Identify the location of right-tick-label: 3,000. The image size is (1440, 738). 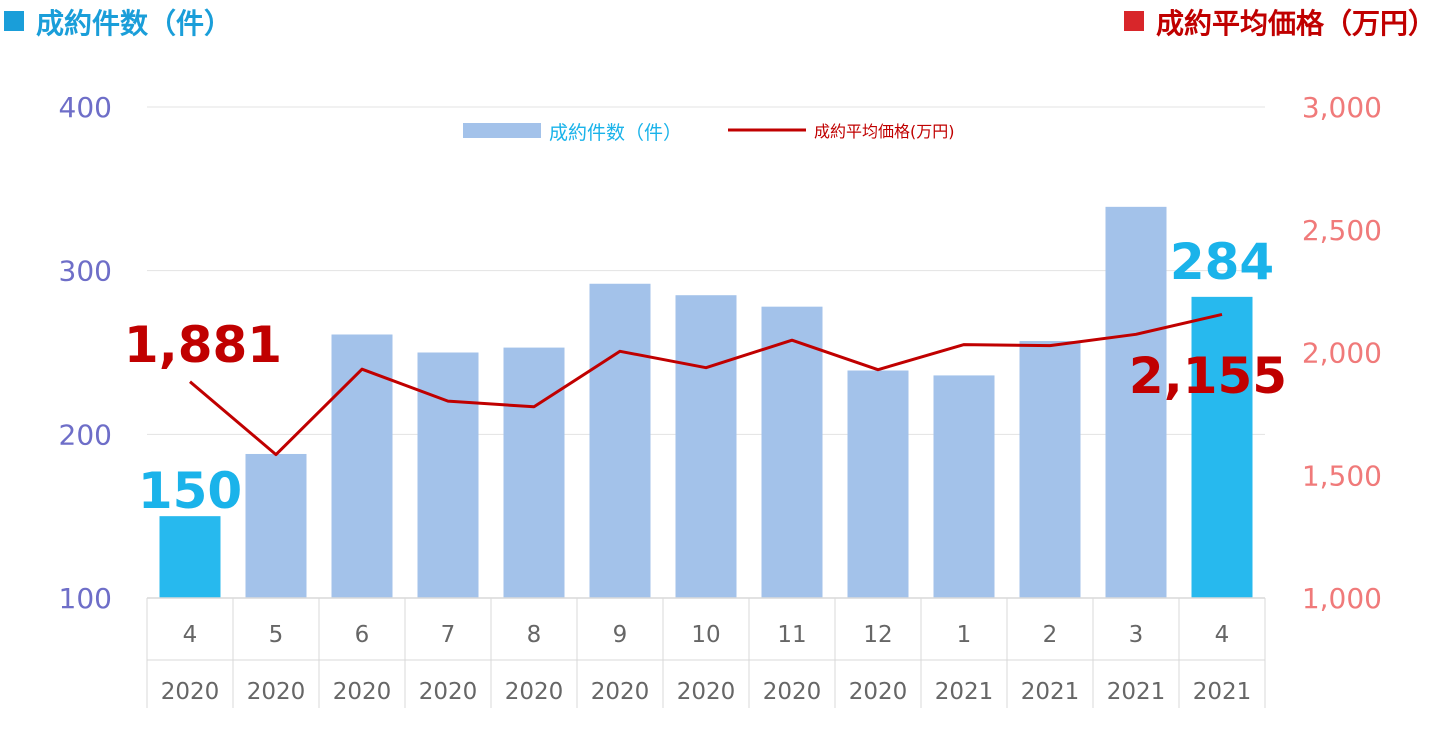
(1342, 107).